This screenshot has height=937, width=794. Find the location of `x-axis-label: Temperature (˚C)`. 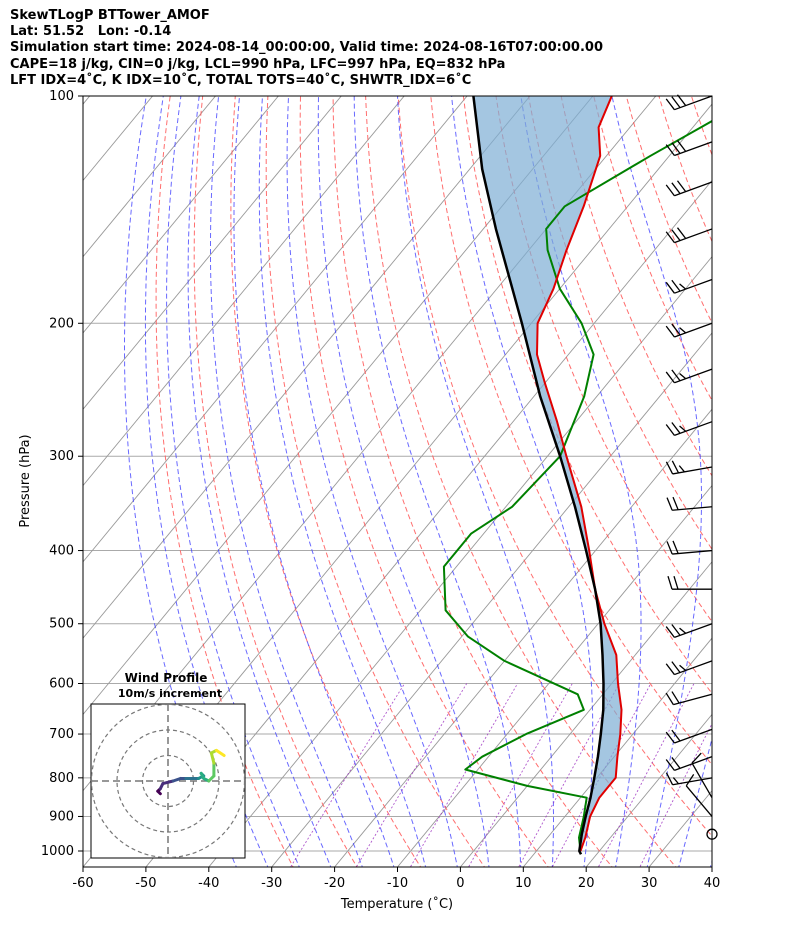

x-axis-label: Temperature (˚C) is located at coordinates (396, 904).